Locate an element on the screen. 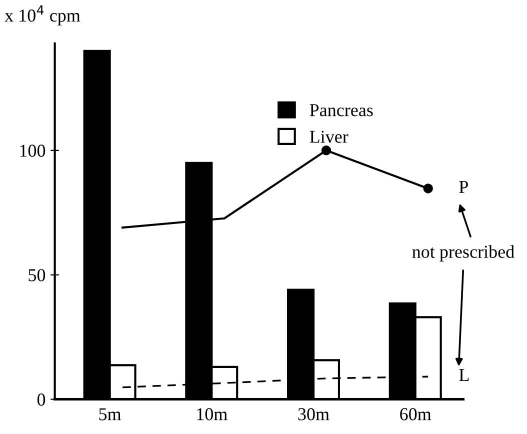  x-tick-label: 30m is located at coordinates (314, 414).